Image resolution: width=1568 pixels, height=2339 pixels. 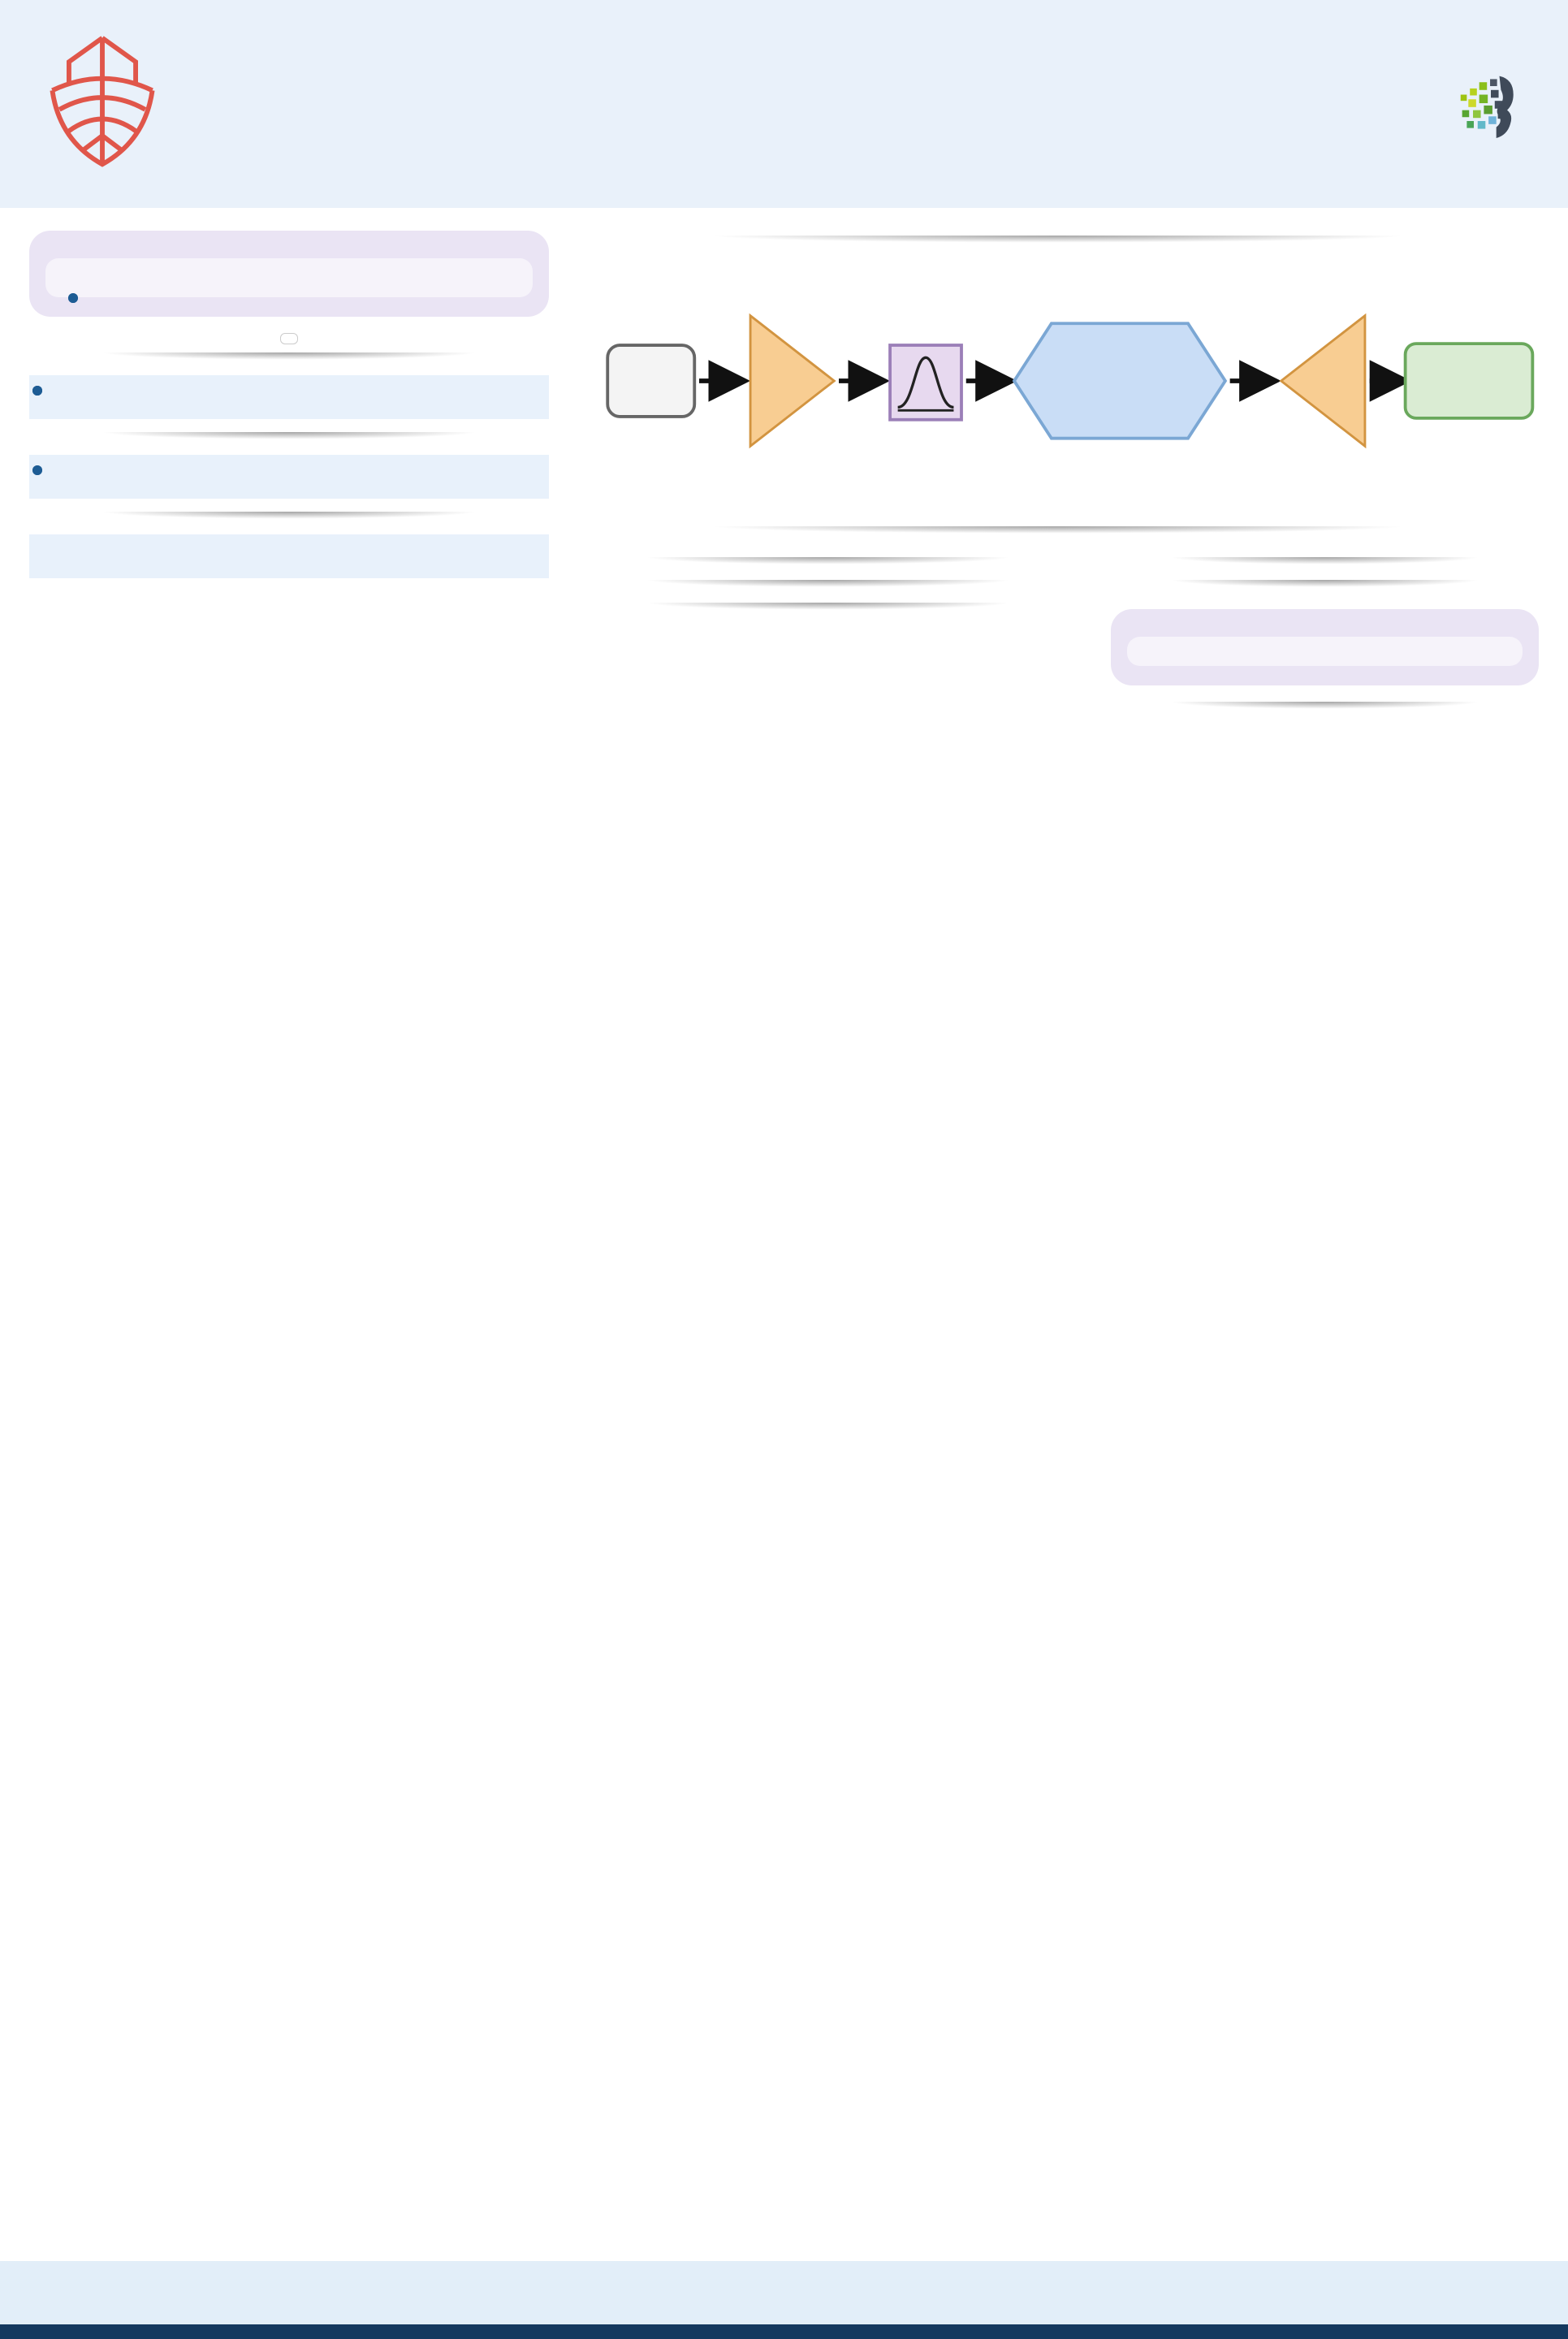 I want to click on motivation-box, so click(x=289, y=274).